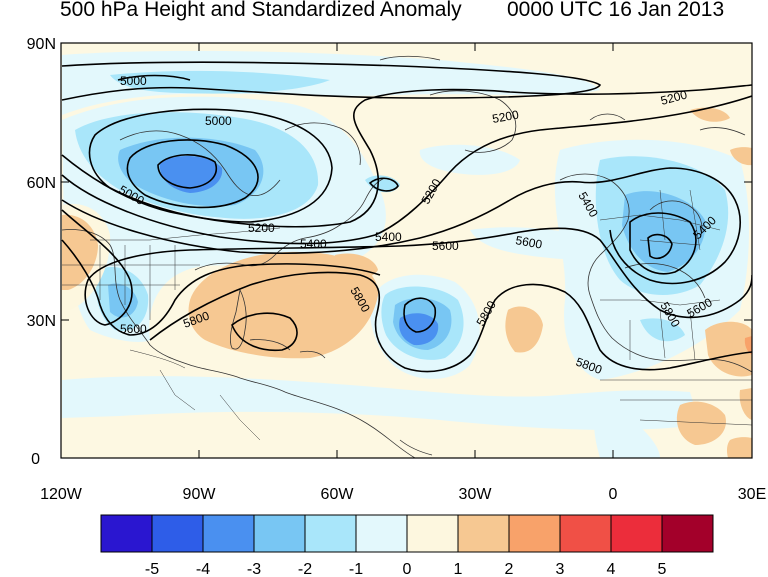 This screenshot has width=768, height=577. I want to click on valid-time: 0000 UTC 16 Jan 2013, so click(616, 10).